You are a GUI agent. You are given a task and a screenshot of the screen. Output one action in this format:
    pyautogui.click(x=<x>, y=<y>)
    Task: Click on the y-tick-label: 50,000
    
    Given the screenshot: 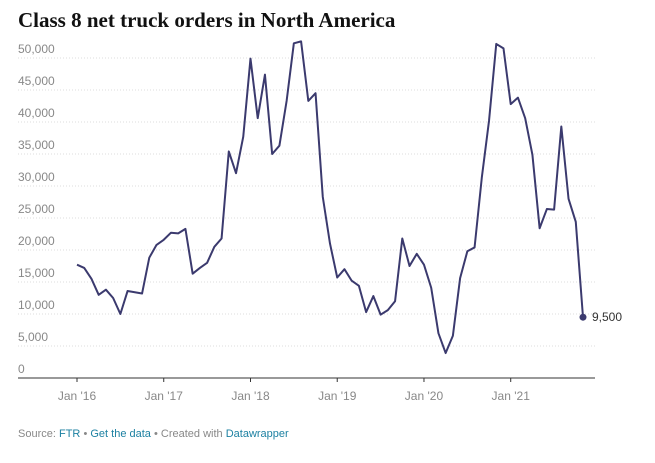 What is the action you would take?
    pyautogui.click(x=36, y=49)
    